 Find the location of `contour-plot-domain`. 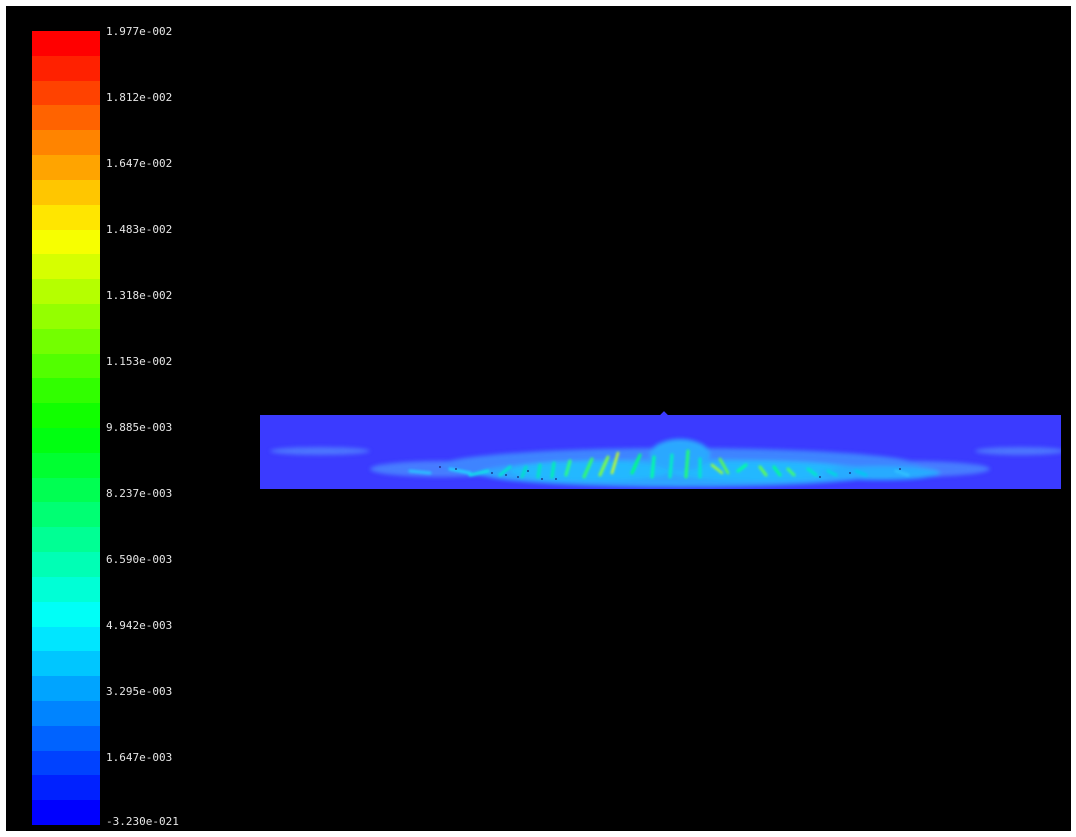

contour-plot-domain is located at coordinates (660, 450).